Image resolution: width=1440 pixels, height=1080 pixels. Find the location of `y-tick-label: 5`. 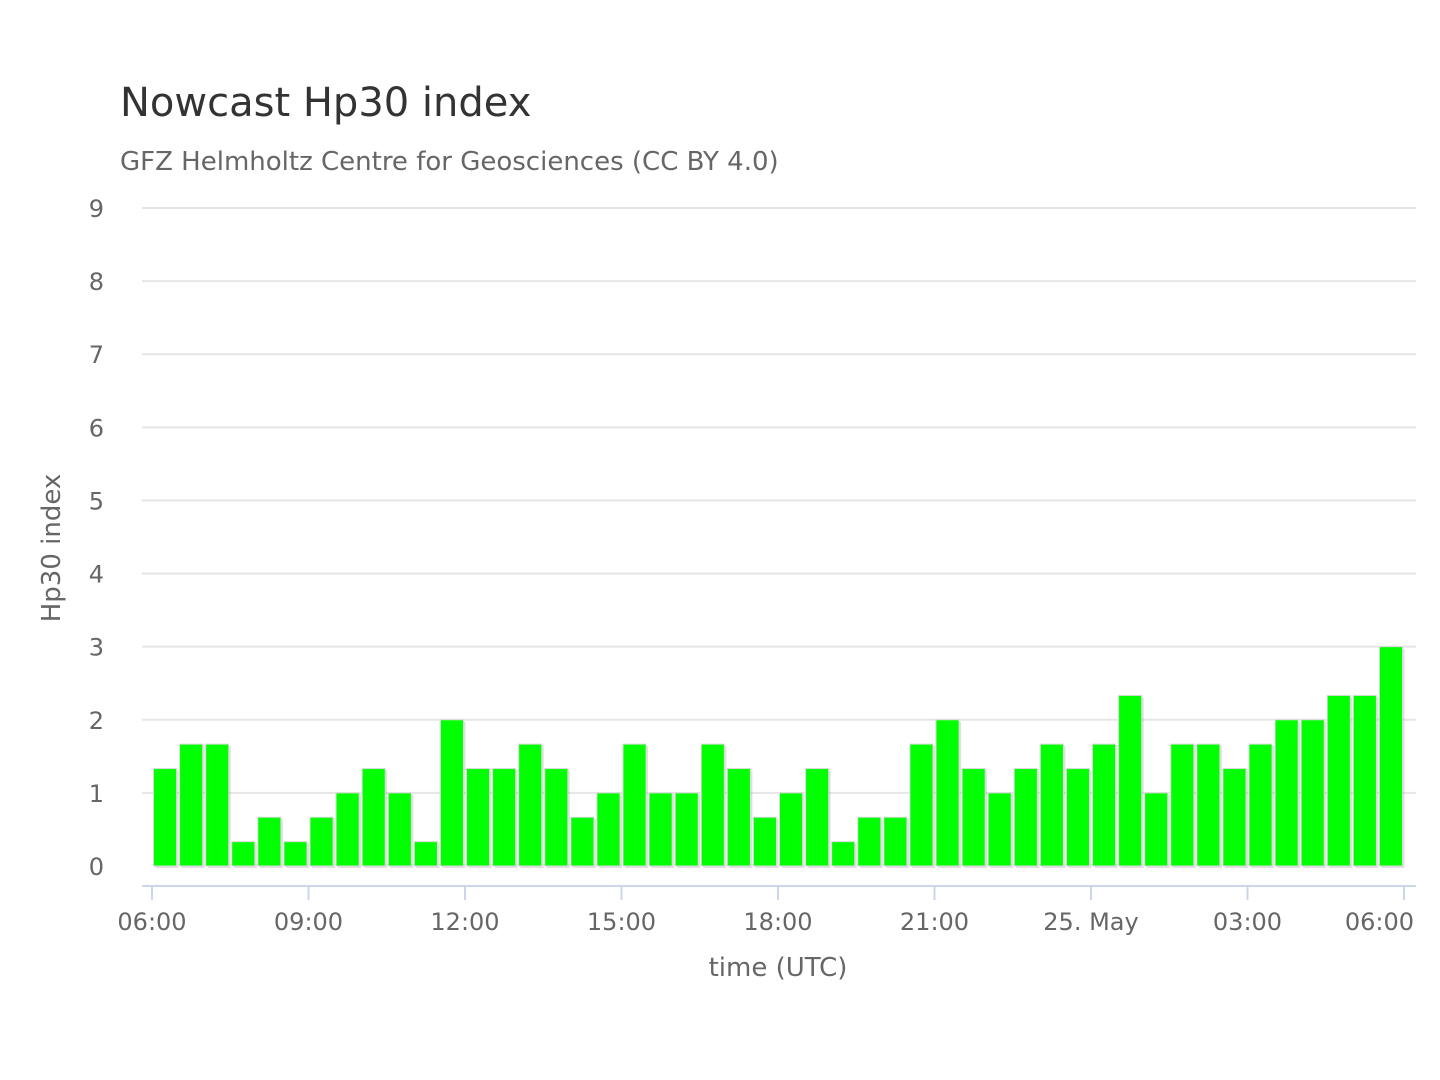

y-tick-label: 5 is located at coordinates (96, 501).